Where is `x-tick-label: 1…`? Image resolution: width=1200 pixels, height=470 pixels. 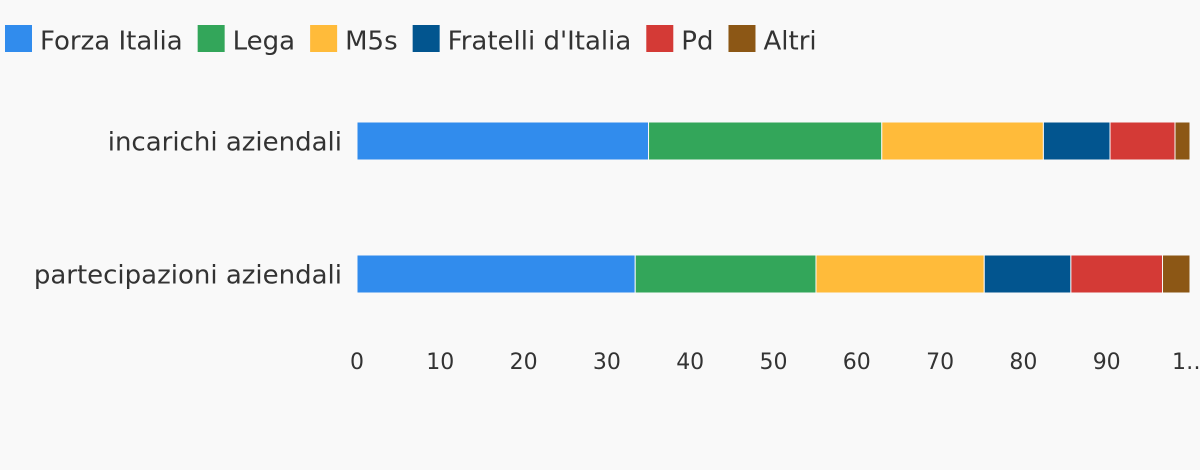
x-tick-label: 1… is located at coordinates (1186, 362).